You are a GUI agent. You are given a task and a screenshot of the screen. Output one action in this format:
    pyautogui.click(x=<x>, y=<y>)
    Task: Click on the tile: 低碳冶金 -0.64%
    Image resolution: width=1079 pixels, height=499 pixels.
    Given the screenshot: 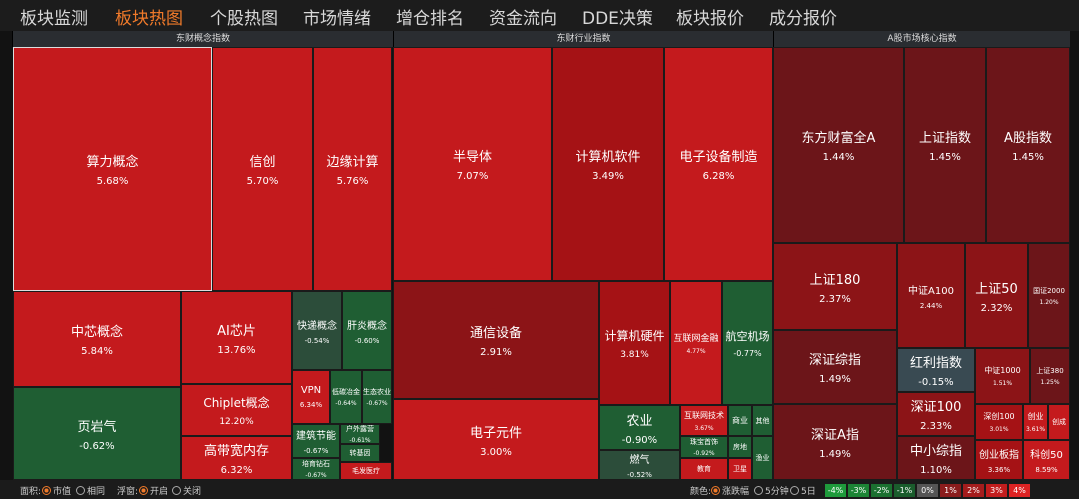 What is the action you would take?
    pyautogui.click(x=346, y=397)
    